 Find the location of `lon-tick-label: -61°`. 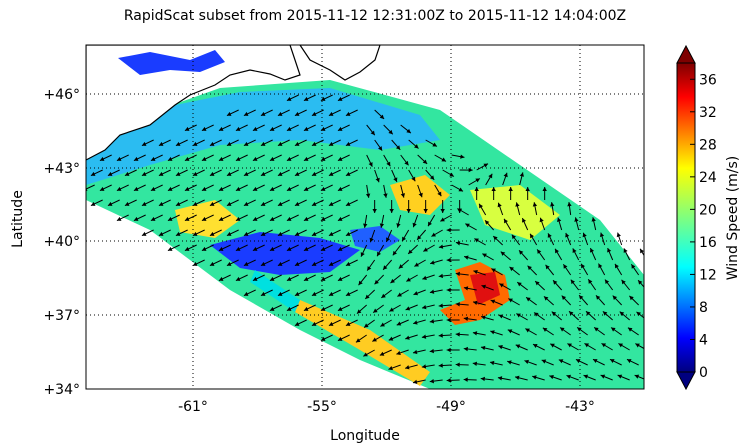

lon-tick-label: -61° is located at coordinates (193, 407).